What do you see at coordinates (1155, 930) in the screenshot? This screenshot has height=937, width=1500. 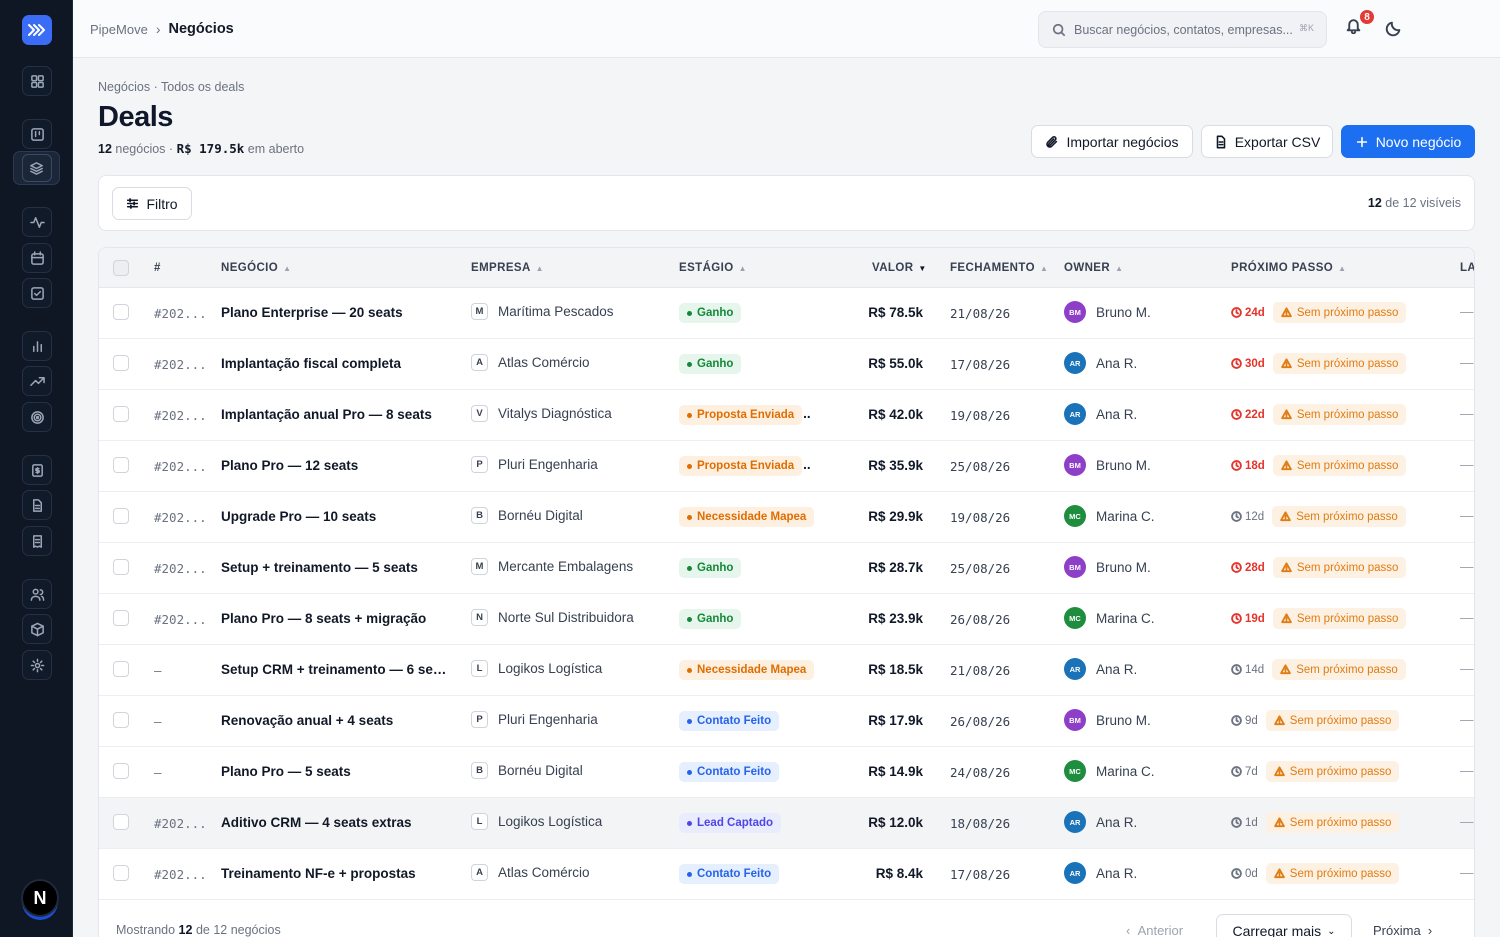 I see `previous-page-button: ‹ Anterior` at bounding box center [1155, 930].